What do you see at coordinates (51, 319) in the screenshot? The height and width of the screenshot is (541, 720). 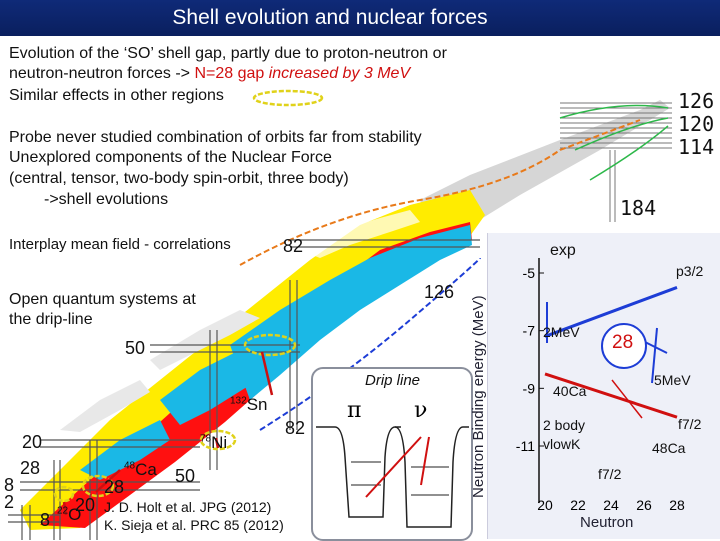 I see `open-systems-line2: the drip-line` at bounding box center [51, 319].